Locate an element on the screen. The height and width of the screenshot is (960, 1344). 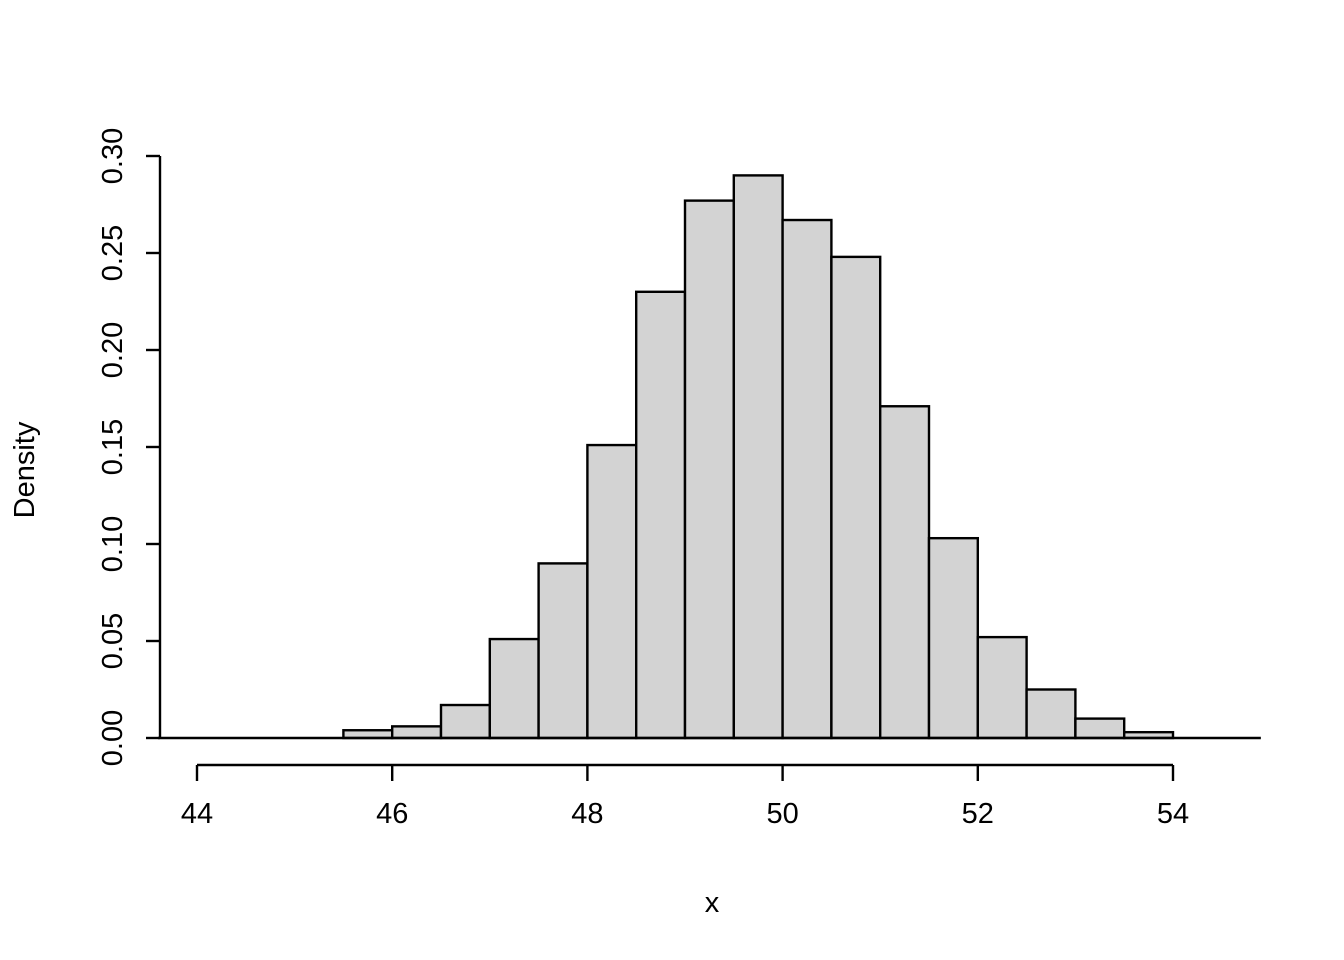
y-tick-labels: 0.00 0.05 0.10 0.15 0.20 0.25 0.30 is located at coordinates (113, 447).